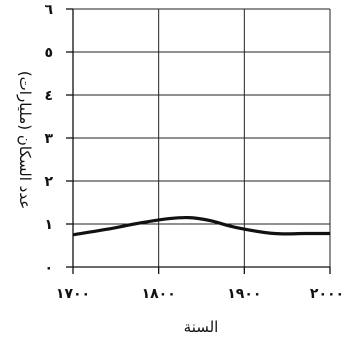 The height and width of the screenshot is (347, 353). Describe the element at coordinates (73, 294) in the screenshot. I see `x-tick-label-0: ١٧٠٠` at that location.